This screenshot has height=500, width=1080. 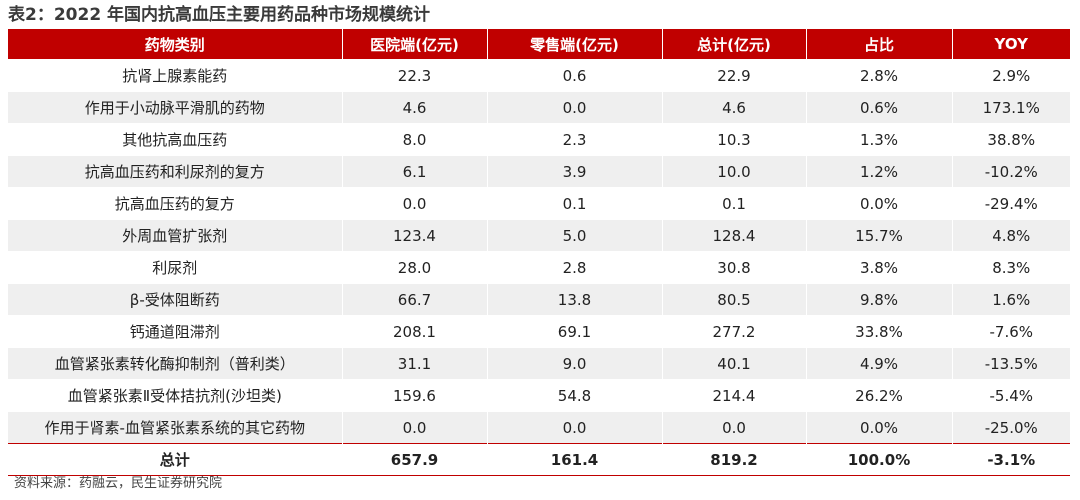 I want to click on cell-hospital: 6.1, so click(x=414, y=171).